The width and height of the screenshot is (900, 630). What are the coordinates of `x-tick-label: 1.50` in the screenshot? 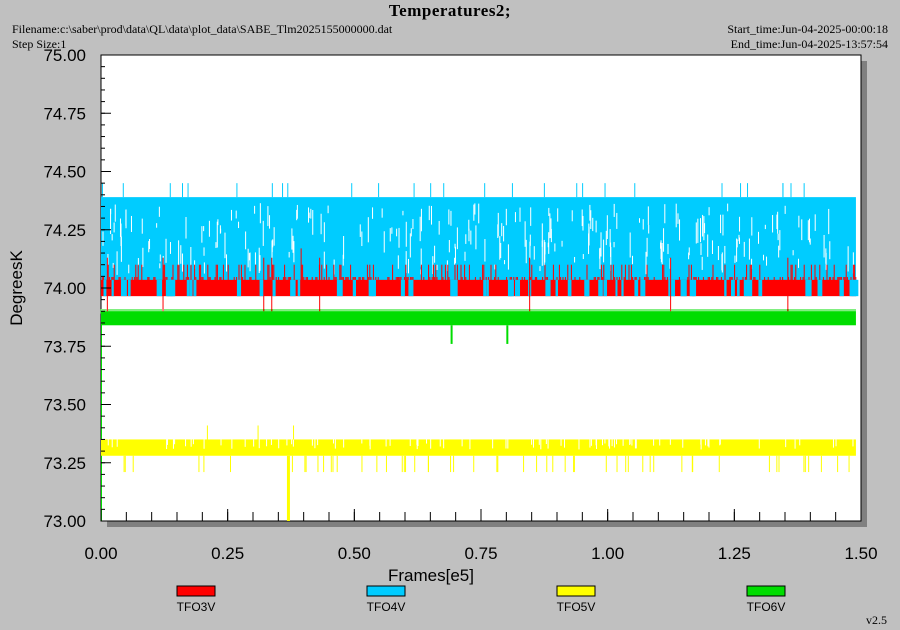 It's located at (860, 553).